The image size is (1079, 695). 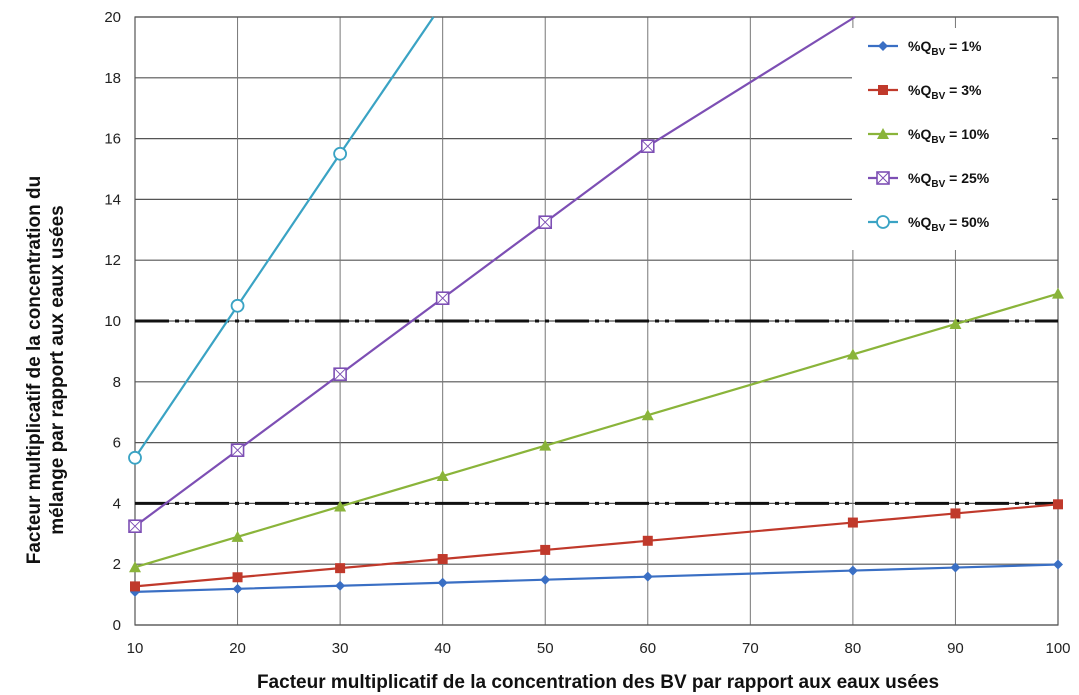 What do you see at coordinates (112, 321) in the screenshot?
I see `y-tick-label: 10` at bounding box center [112, 321].